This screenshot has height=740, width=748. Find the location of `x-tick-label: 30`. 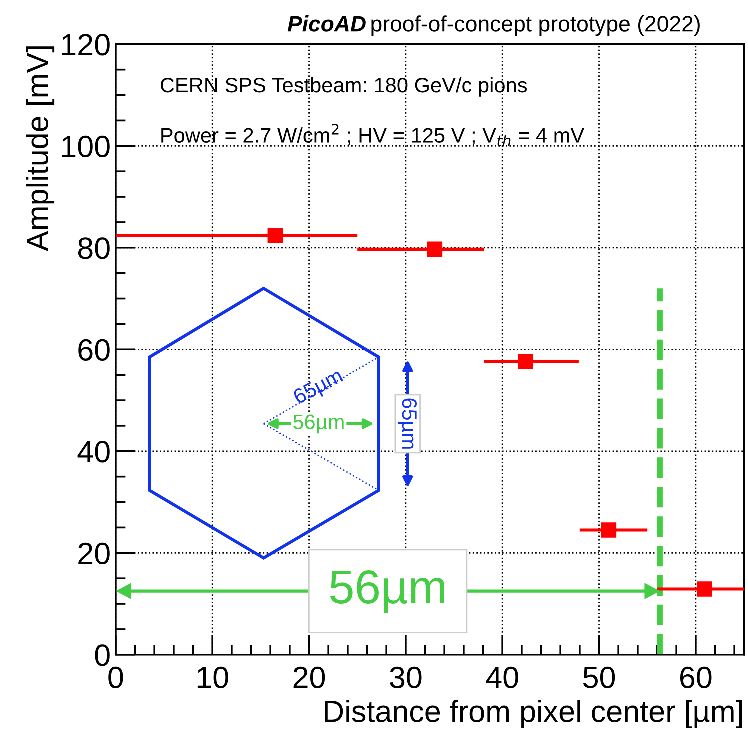

x-tick-label: 30 is located at coordinates (406, 677).